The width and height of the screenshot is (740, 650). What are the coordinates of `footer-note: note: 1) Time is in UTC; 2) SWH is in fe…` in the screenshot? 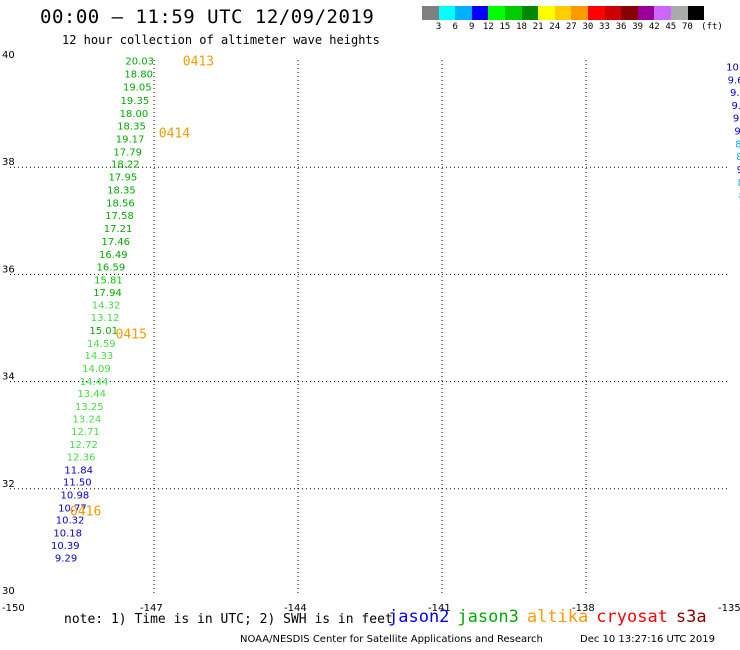 It's located at (228, 619).